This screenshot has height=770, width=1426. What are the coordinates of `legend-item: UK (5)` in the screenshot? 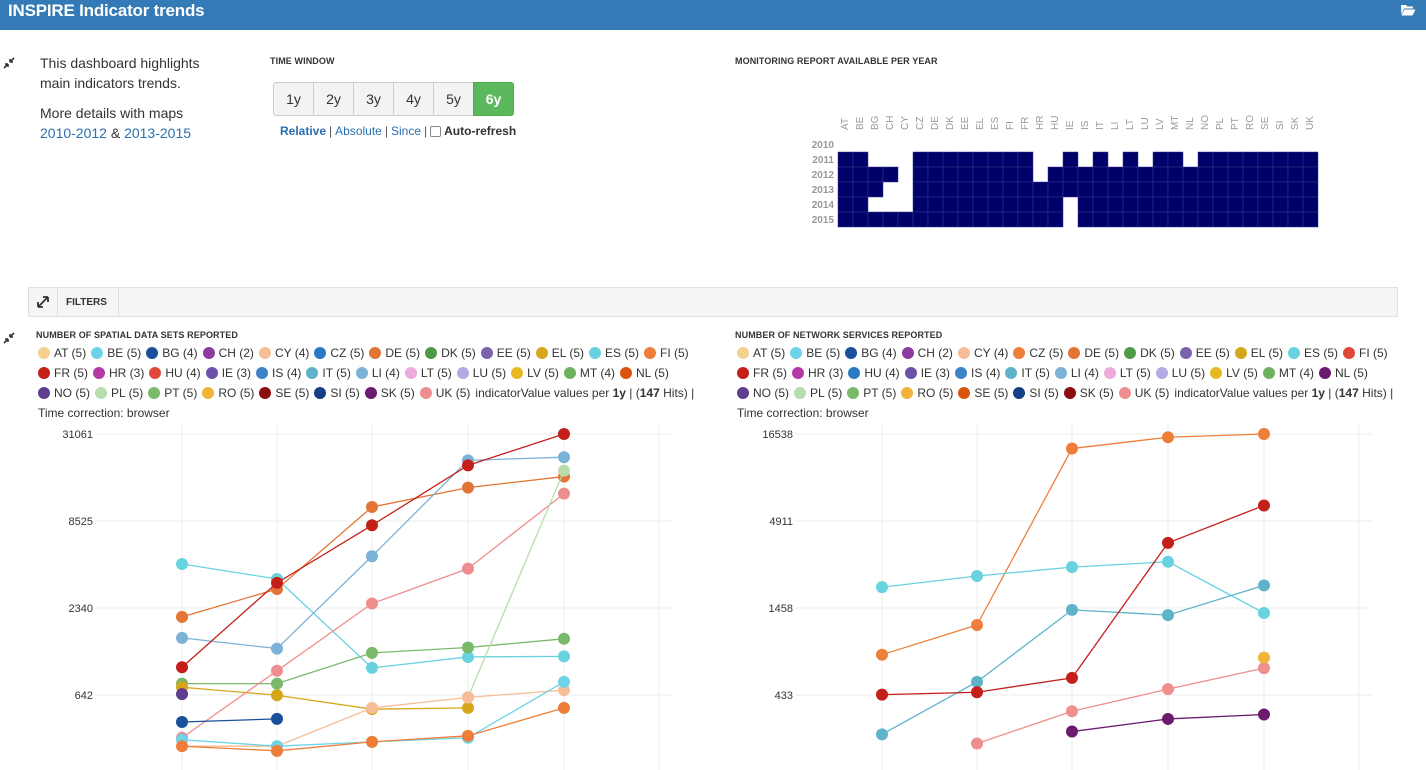 It's located at (444, 393).